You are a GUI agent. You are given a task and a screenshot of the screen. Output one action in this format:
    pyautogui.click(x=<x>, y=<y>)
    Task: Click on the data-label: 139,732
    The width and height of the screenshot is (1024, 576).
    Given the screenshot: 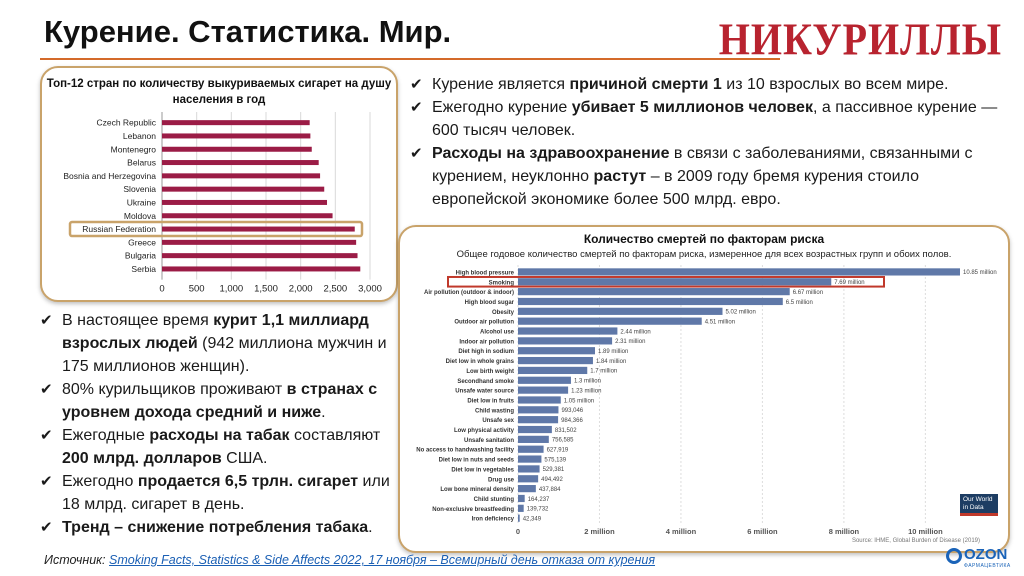 What is the action you would take?
    pyautogui.click(x=538, y=510)
    